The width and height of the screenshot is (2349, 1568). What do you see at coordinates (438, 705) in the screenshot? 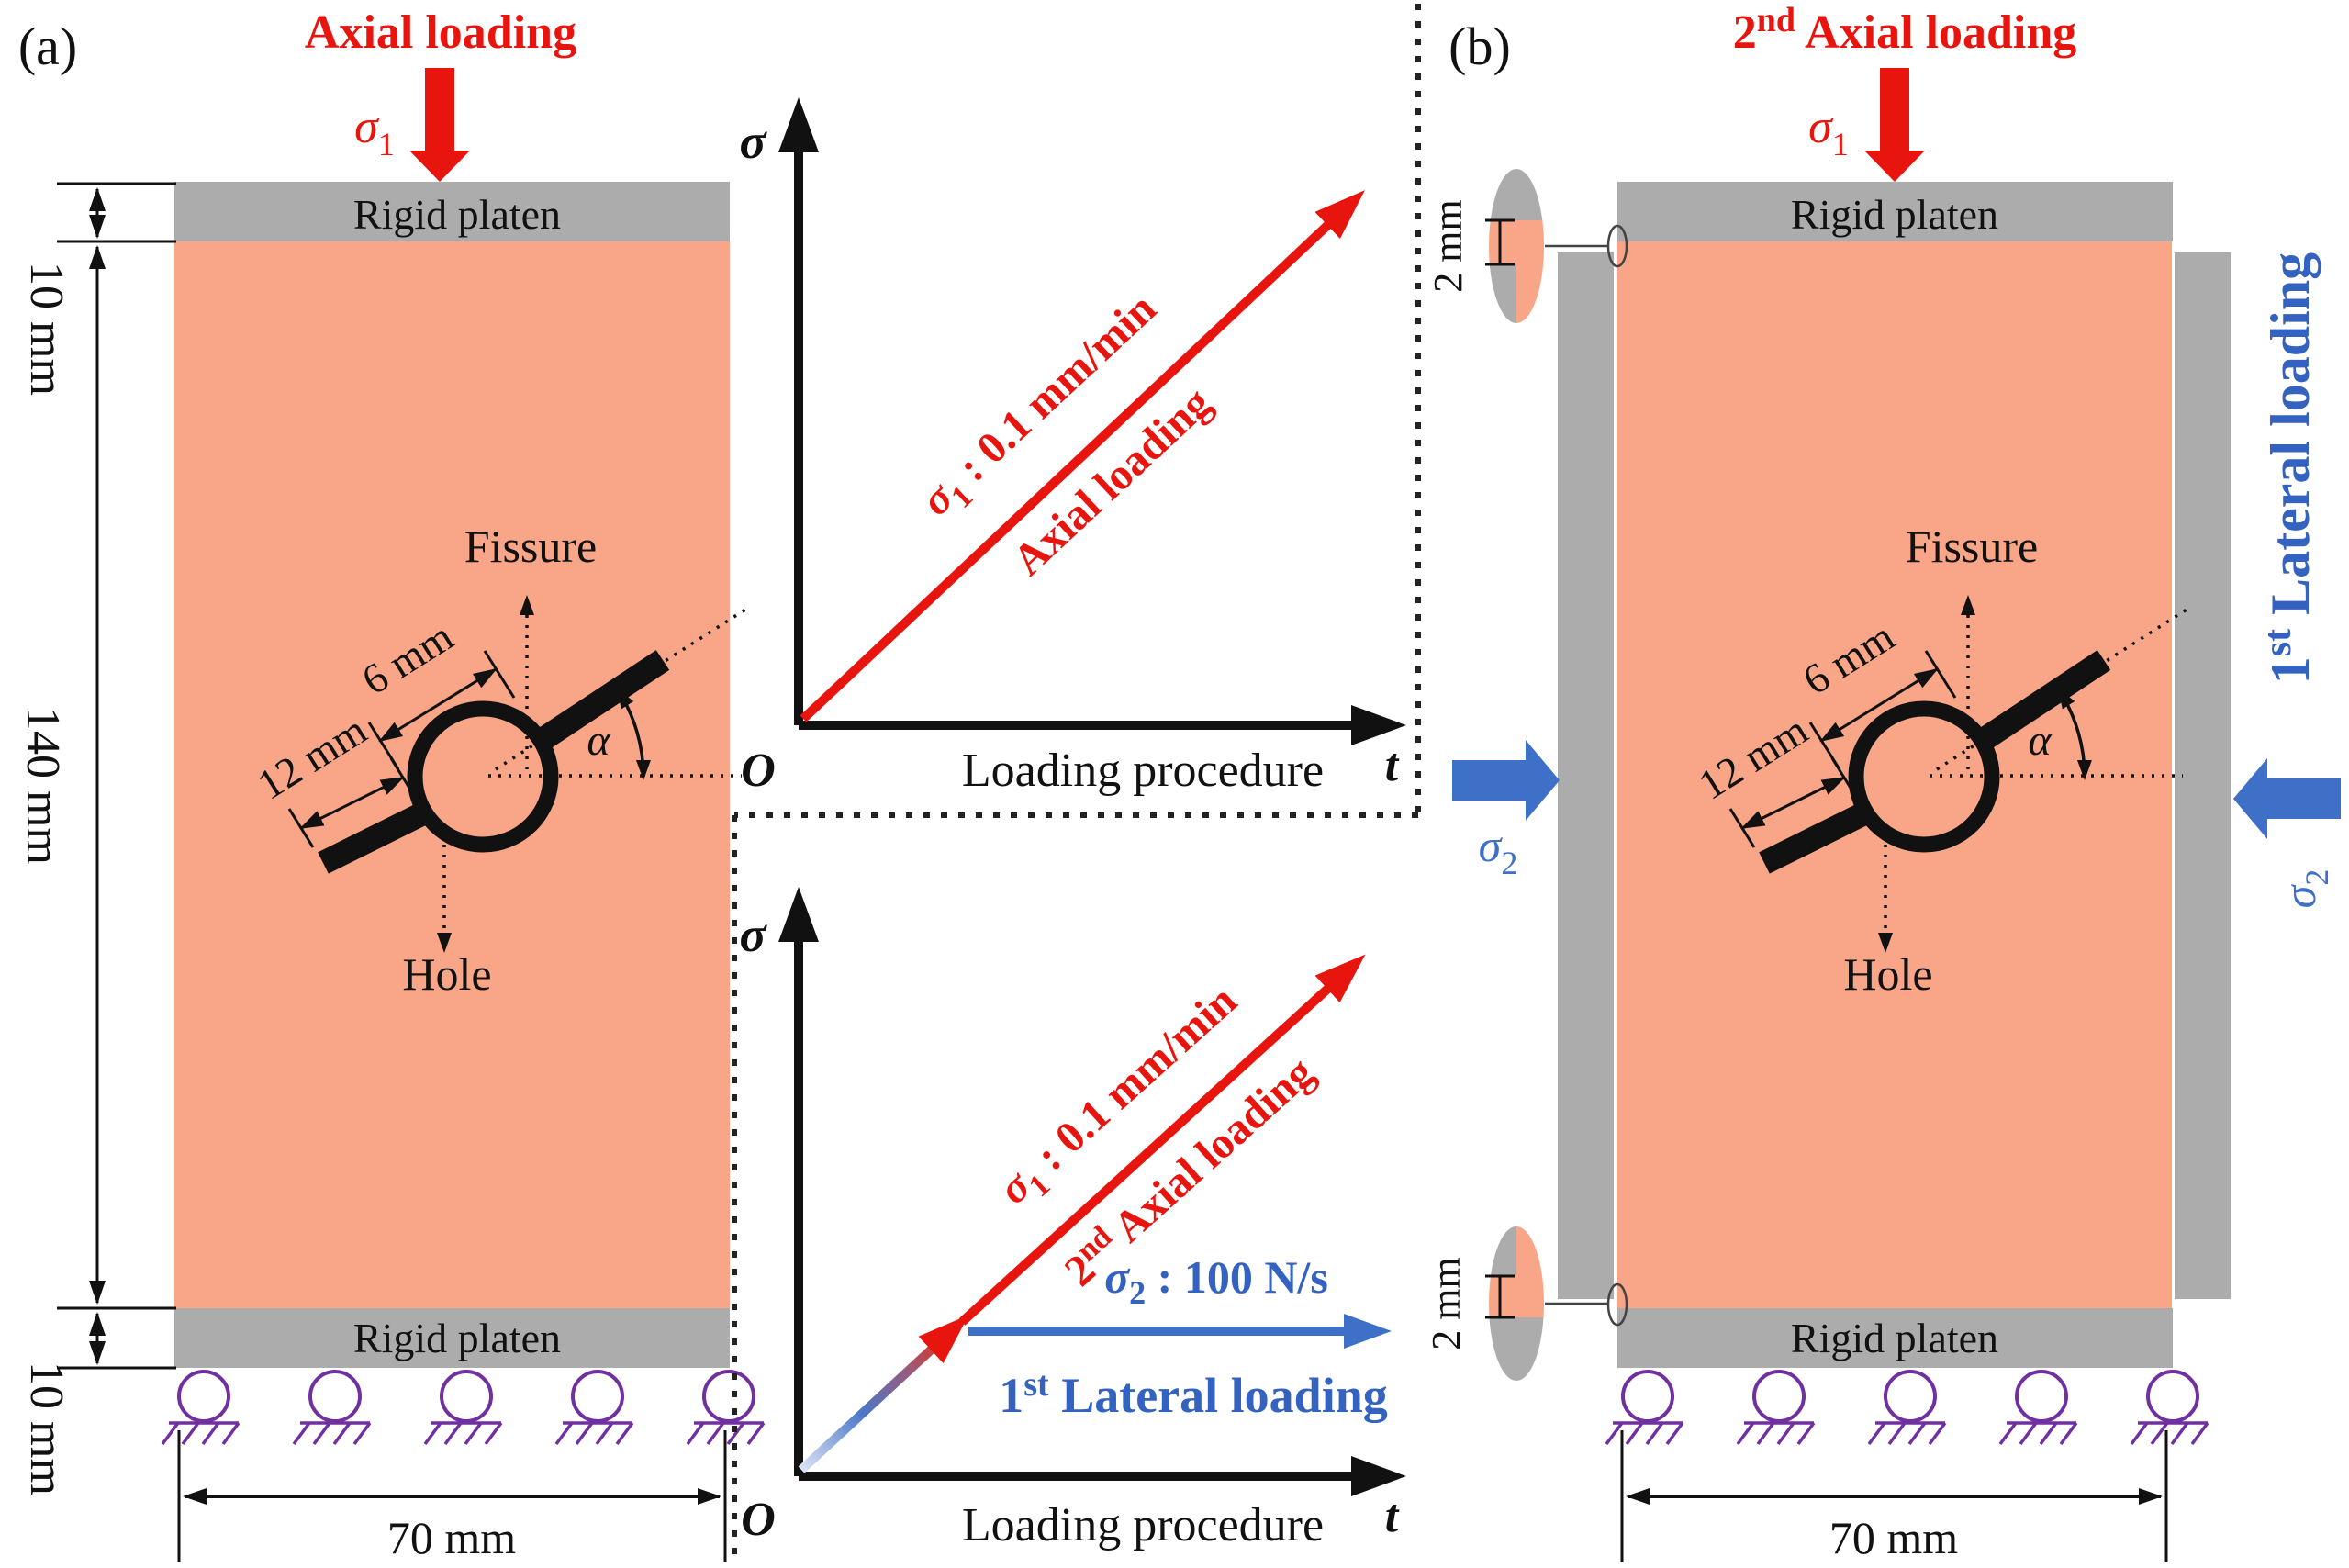
I see `dim-6mm-line` at bounding box center [438, 705].